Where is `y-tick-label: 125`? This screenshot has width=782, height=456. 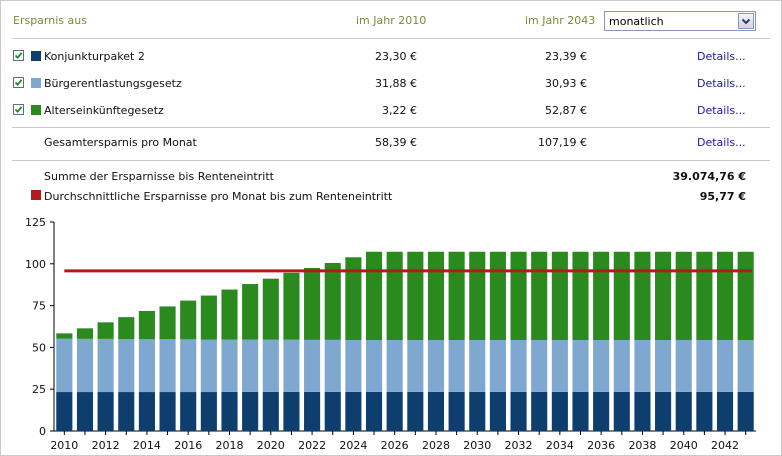 y-tick-label: 125 is located at coordinates (35, 222).